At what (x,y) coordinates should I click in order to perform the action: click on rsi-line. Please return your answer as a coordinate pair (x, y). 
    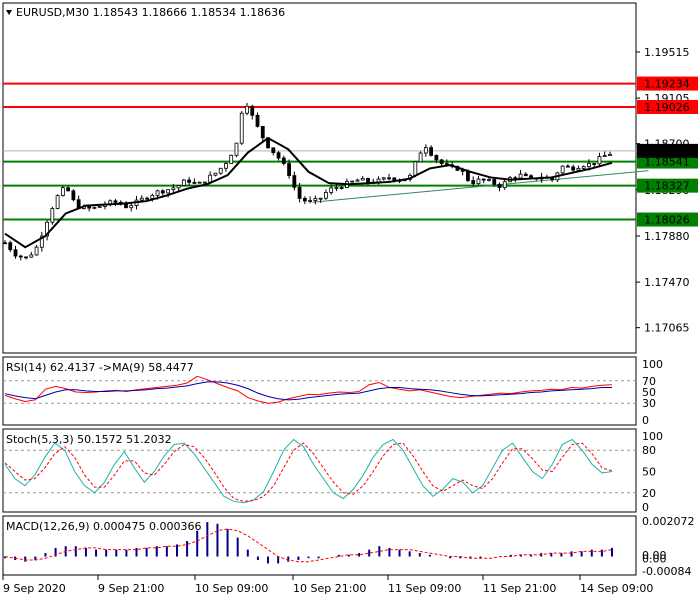
    Looking at the image, I should click on (308, 389).